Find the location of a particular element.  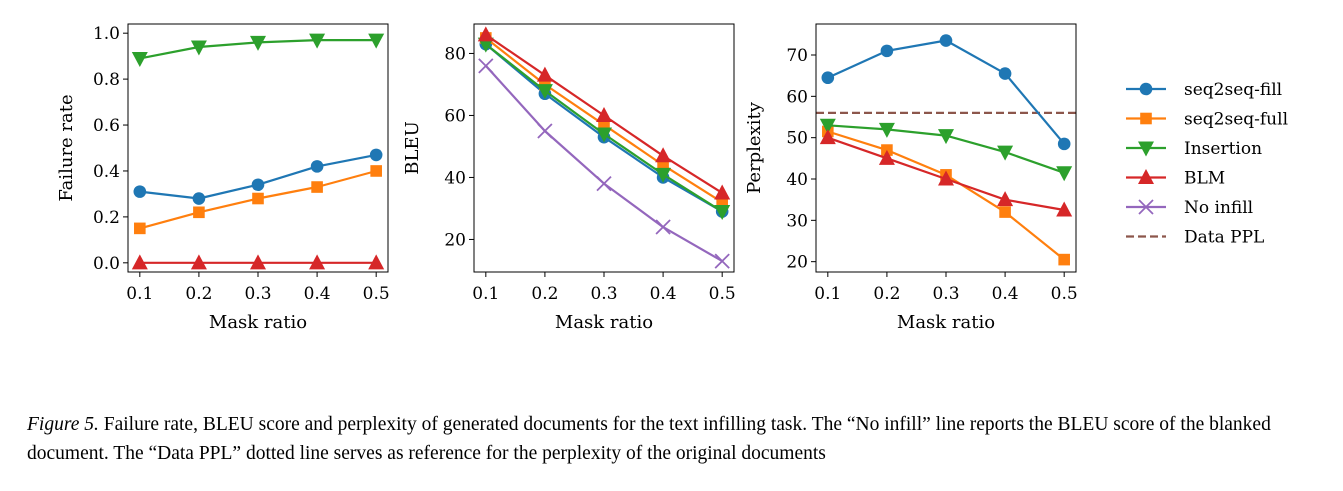

y-tick-label: 0.8 is located at coordinates (106, 80).